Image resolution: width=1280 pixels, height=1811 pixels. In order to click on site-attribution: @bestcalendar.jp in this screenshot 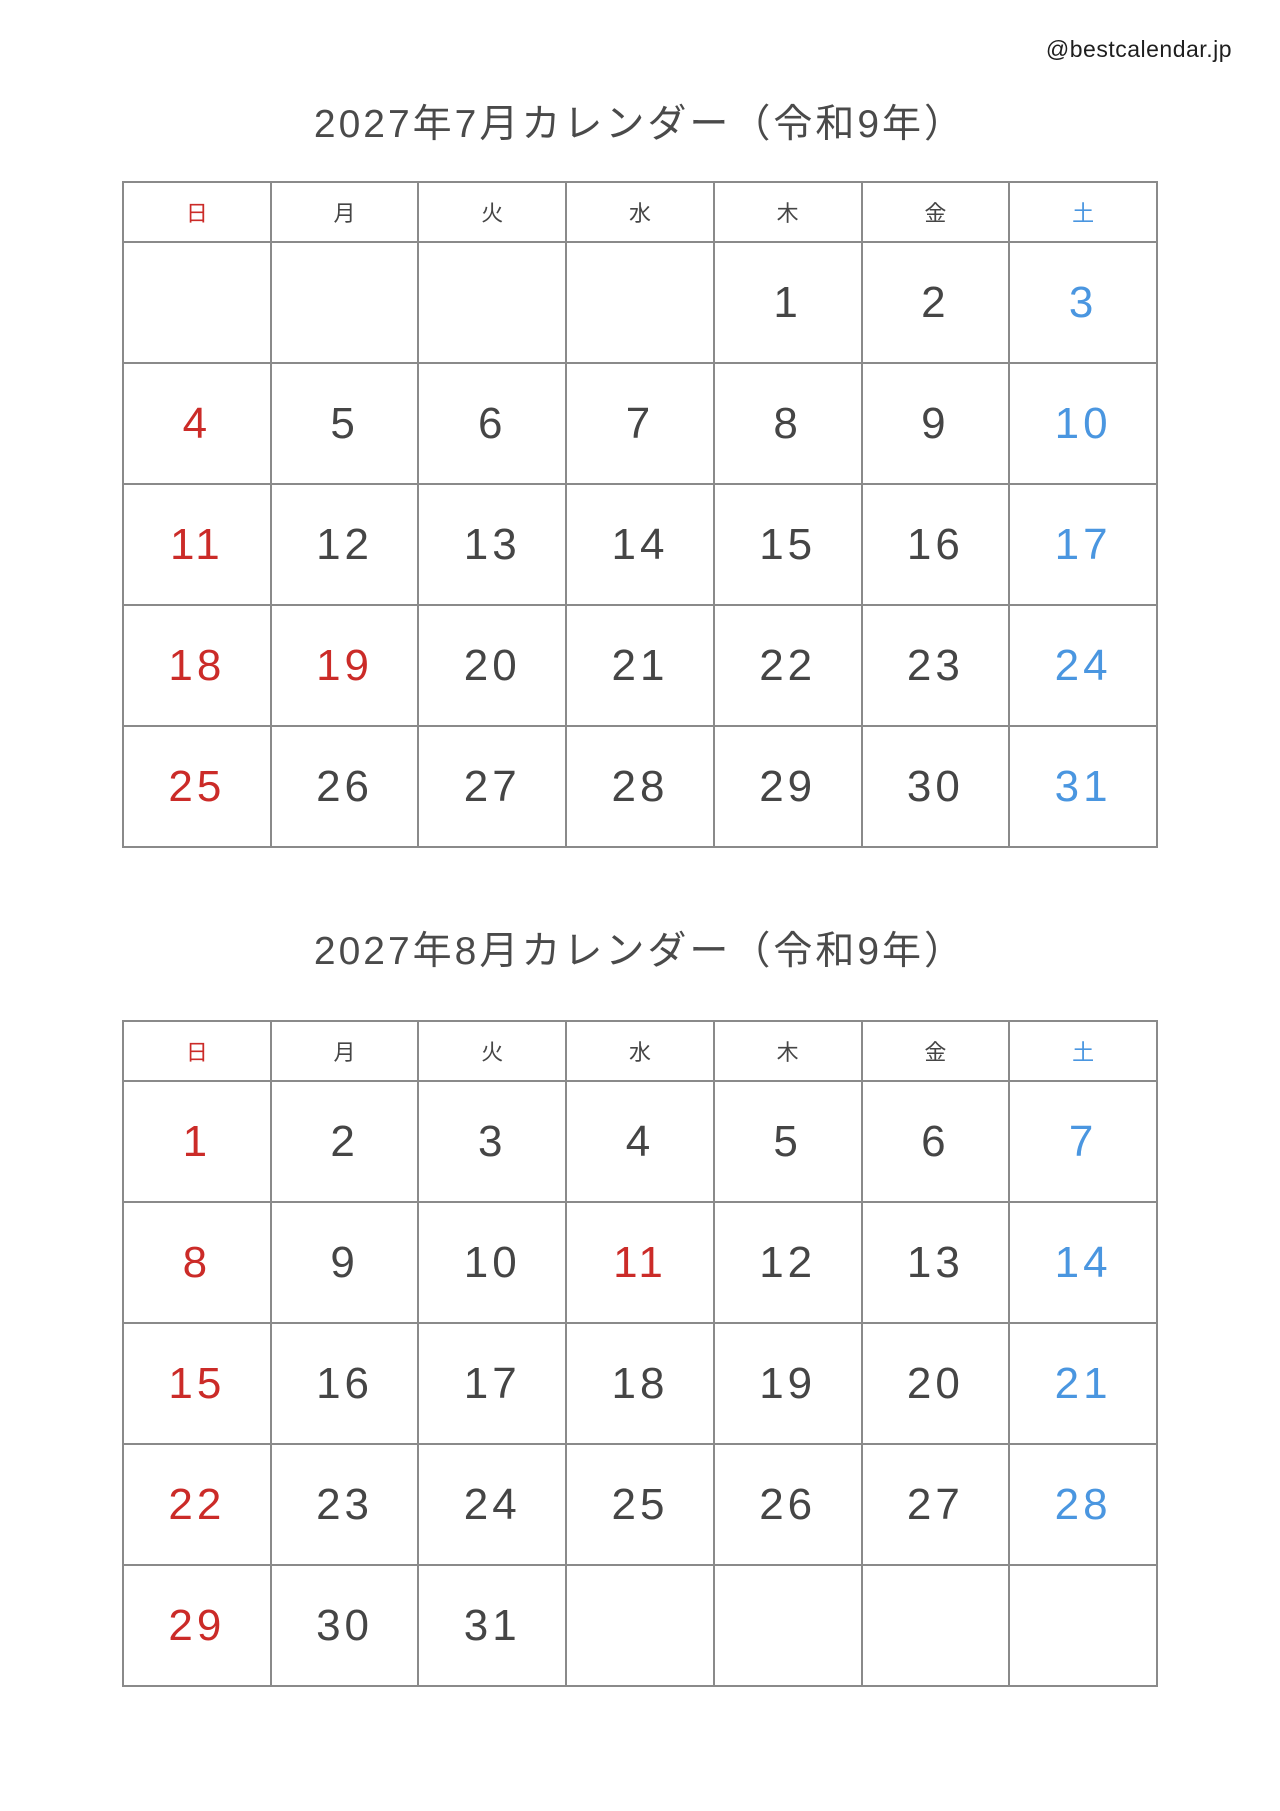, I will do `click(1138, 49)`.